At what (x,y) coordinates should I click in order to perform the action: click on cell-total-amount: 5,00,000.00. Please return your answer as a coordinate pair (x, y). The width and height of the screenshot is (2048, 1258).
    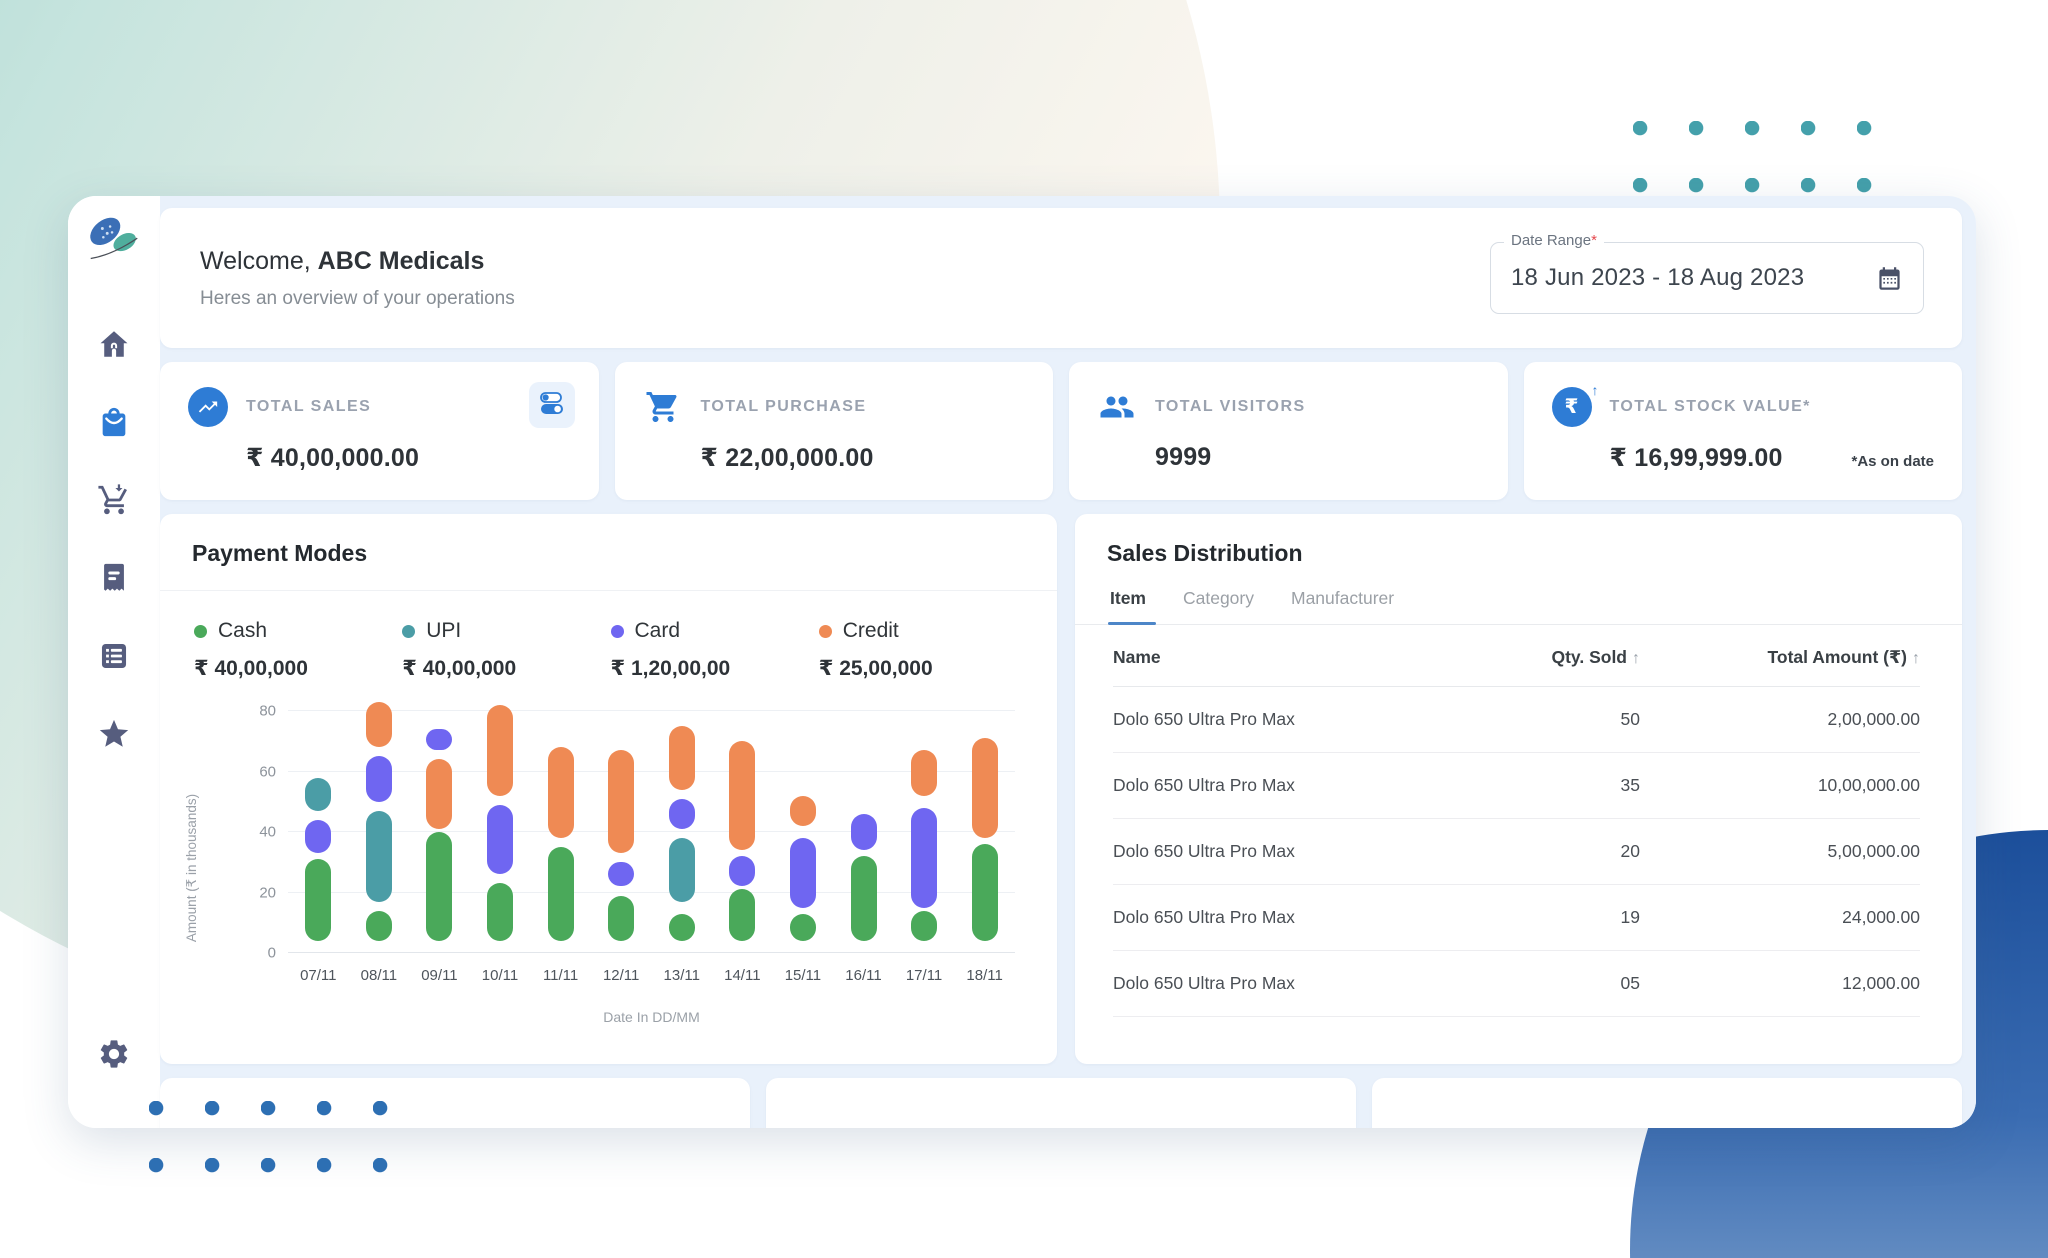
    Looking at the image, I should click on (1873, 851).